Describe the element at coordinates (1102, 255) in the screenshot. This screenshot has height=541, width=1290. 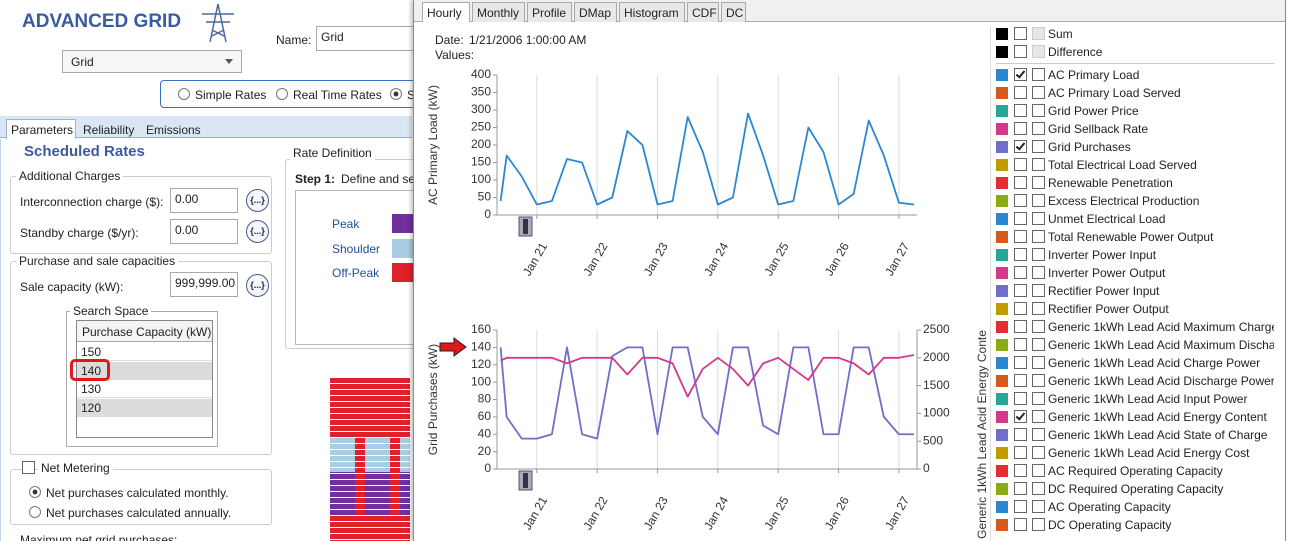
I see `legend-label: Inverter Power Input` at that location.